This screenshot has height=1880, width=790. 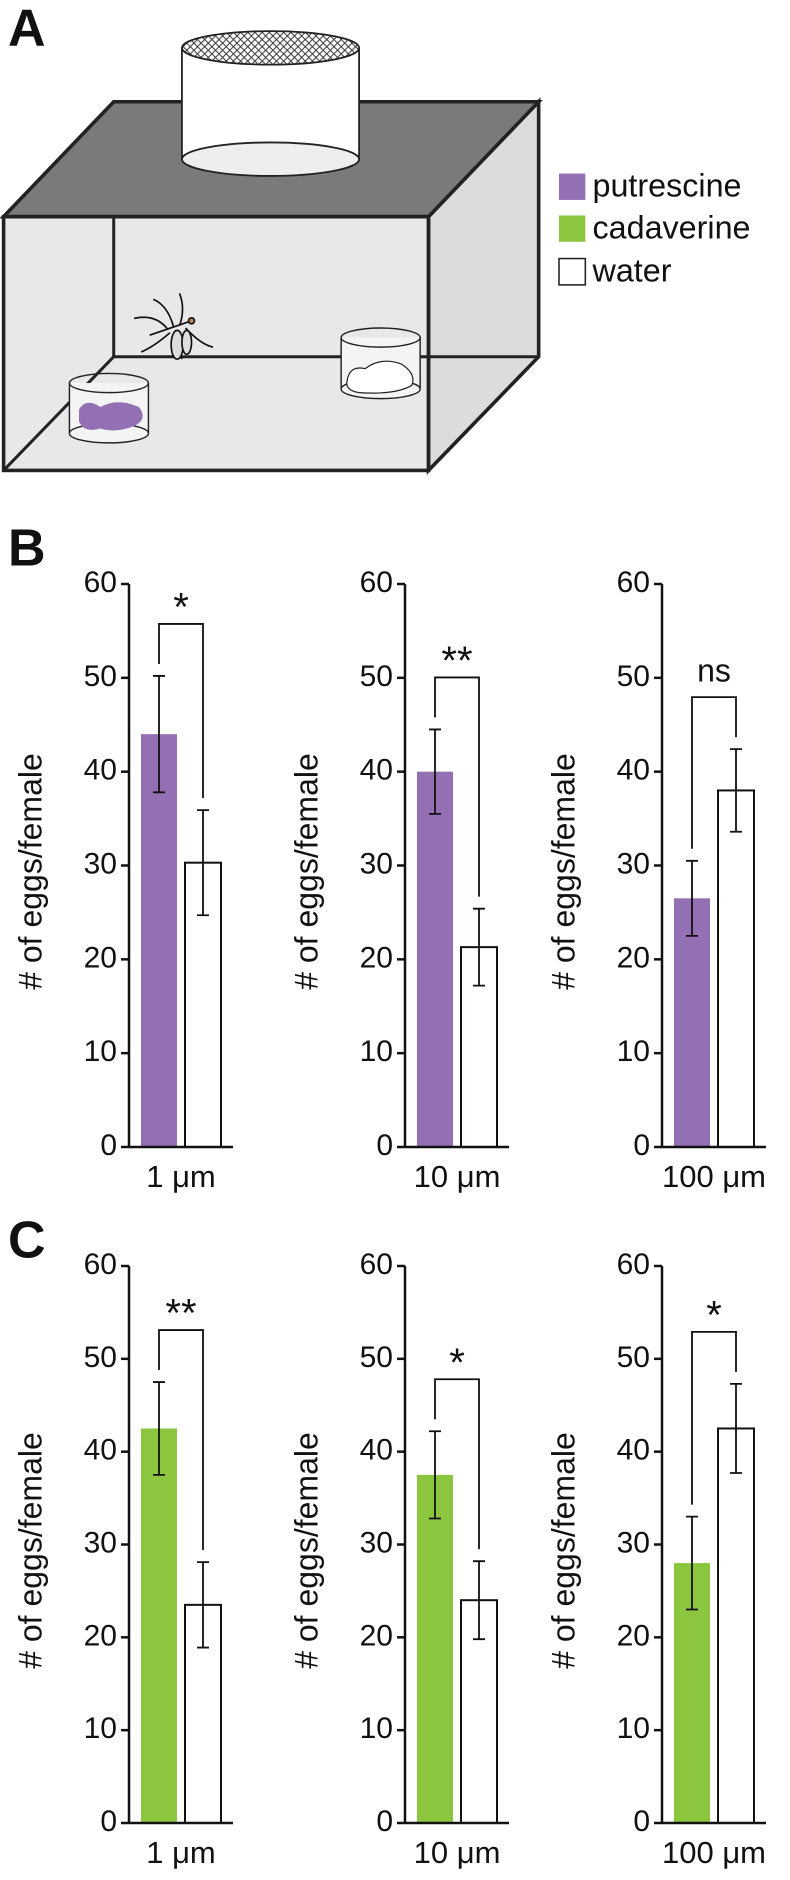 I want to click on panel-label: B, so click(x=27, y=549).